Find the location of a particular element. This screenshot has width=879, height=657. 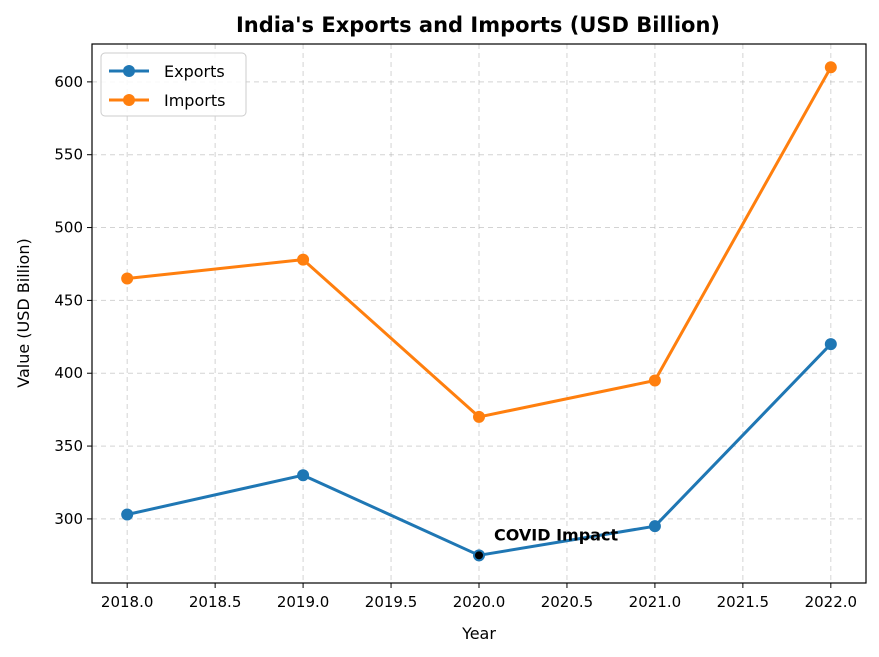

annotation-text: COVID Impact is located at coordinates (556, 534).